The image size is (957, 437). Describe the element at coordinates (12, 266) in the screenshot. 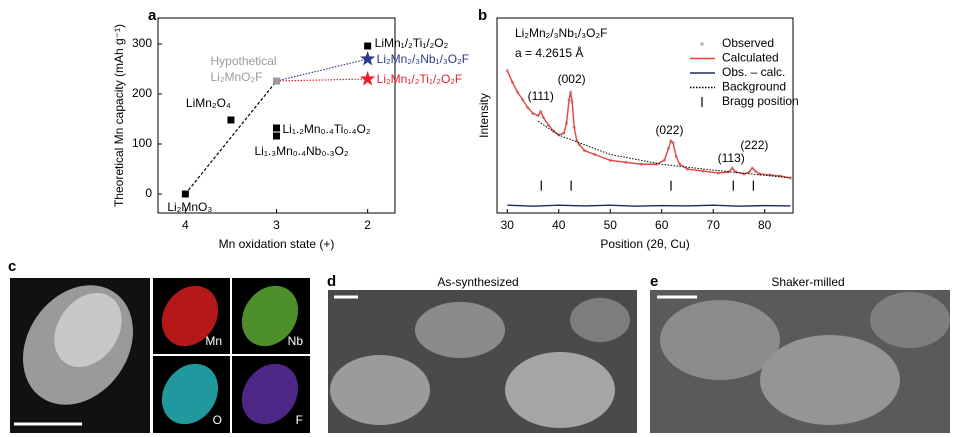

I see `panel-label: c` at that location.